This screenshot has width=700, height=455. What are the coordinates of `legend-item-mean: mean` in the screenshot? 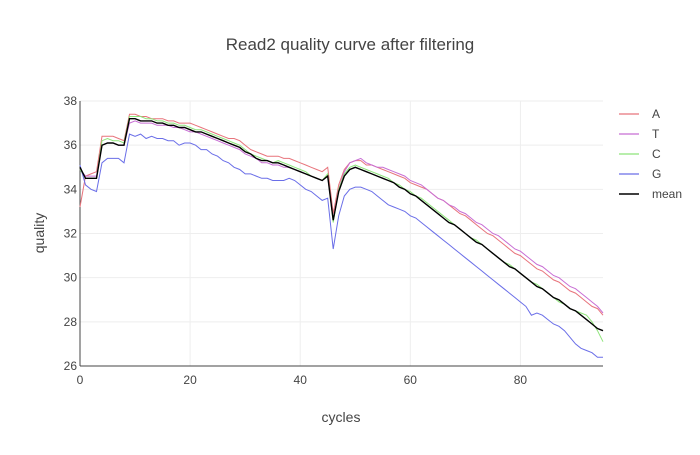 It's located at (650, 194).